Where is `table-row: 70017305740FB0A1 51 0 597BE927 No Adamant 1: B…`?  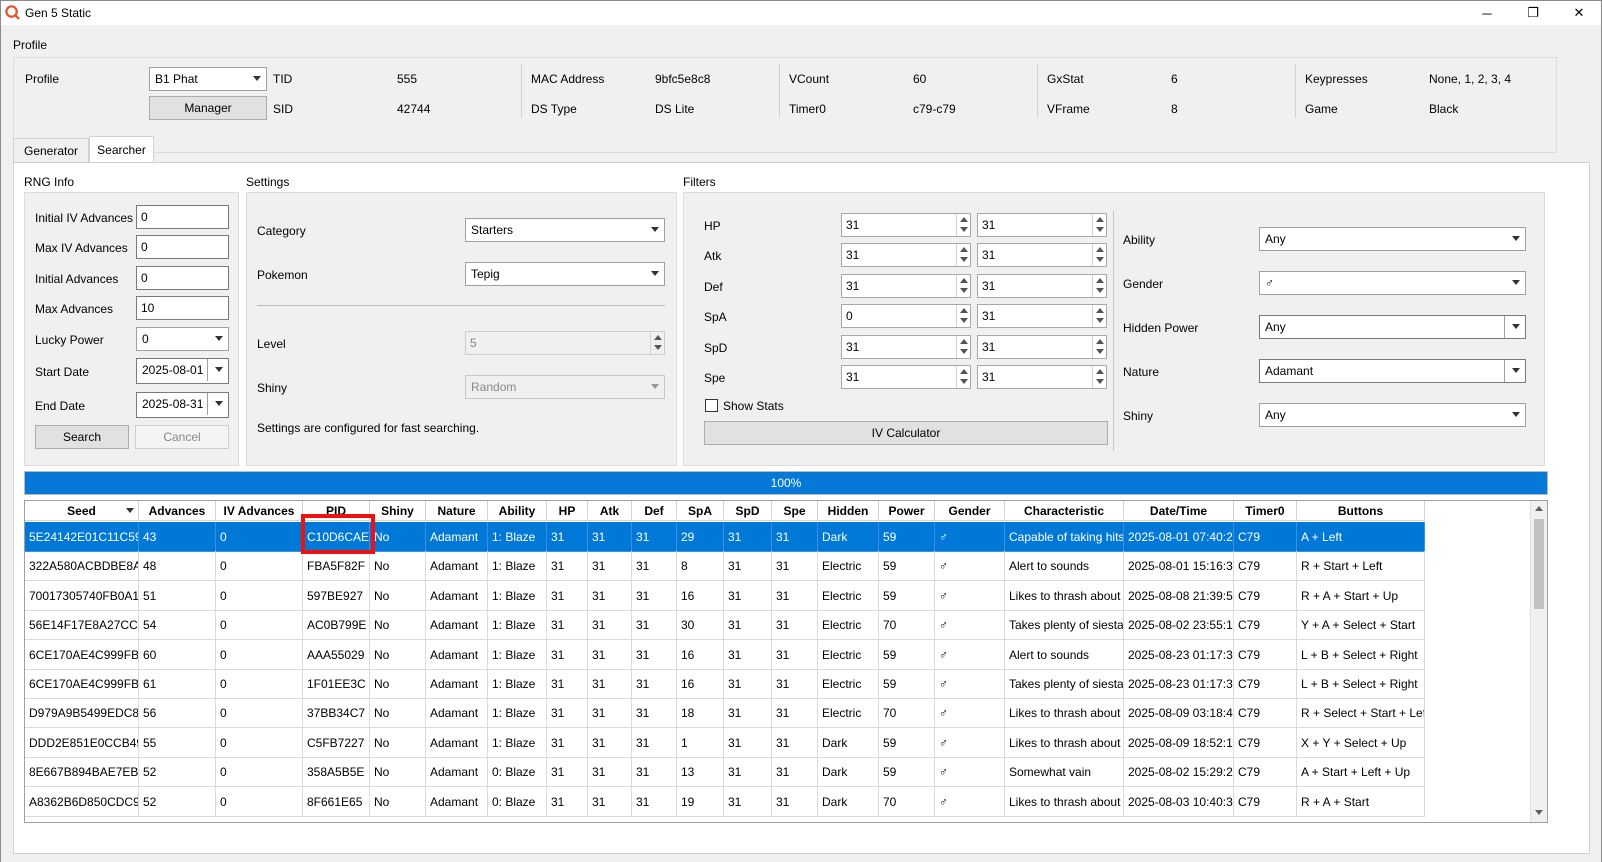
table-row: 70017305740FB0A1 51 0 597BE927 No Adamant 1: B… is located at coordinates (725, 595).